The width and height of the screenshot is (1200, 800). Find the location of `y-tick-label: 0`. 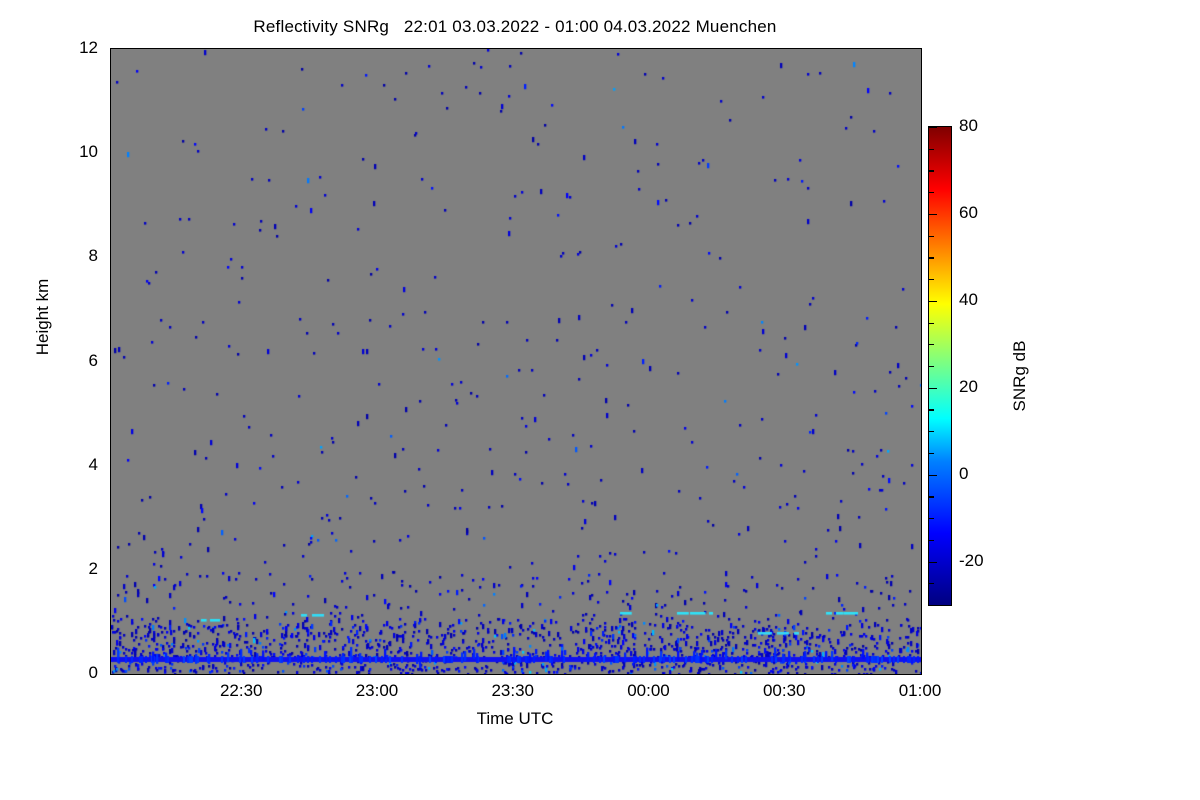

y-tick-label: 0 is located at coordinates (93, 672).